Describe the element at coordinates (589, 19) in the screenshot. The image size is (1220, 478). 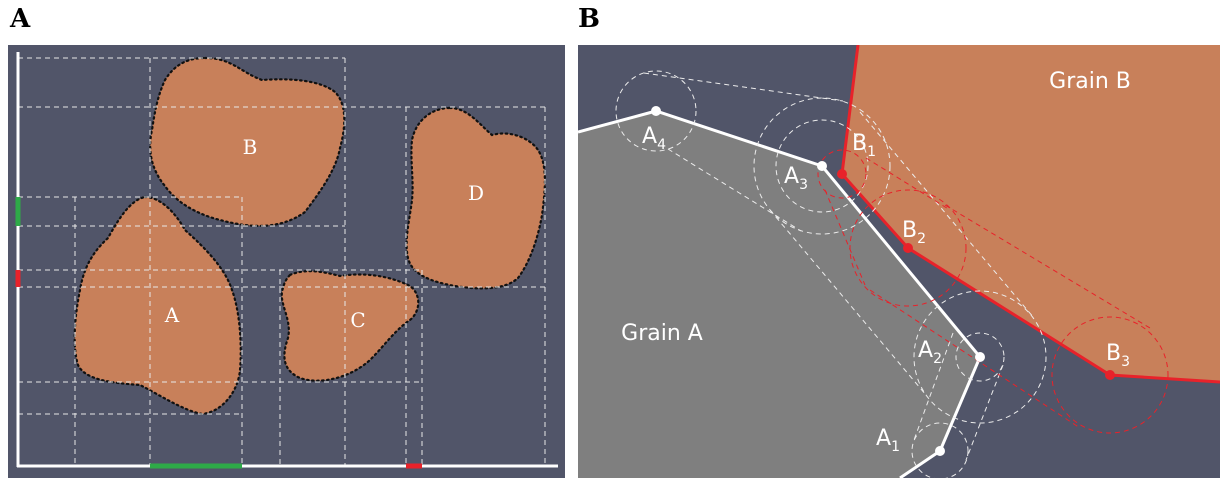
I see `panel-b-letter: B` at that location.